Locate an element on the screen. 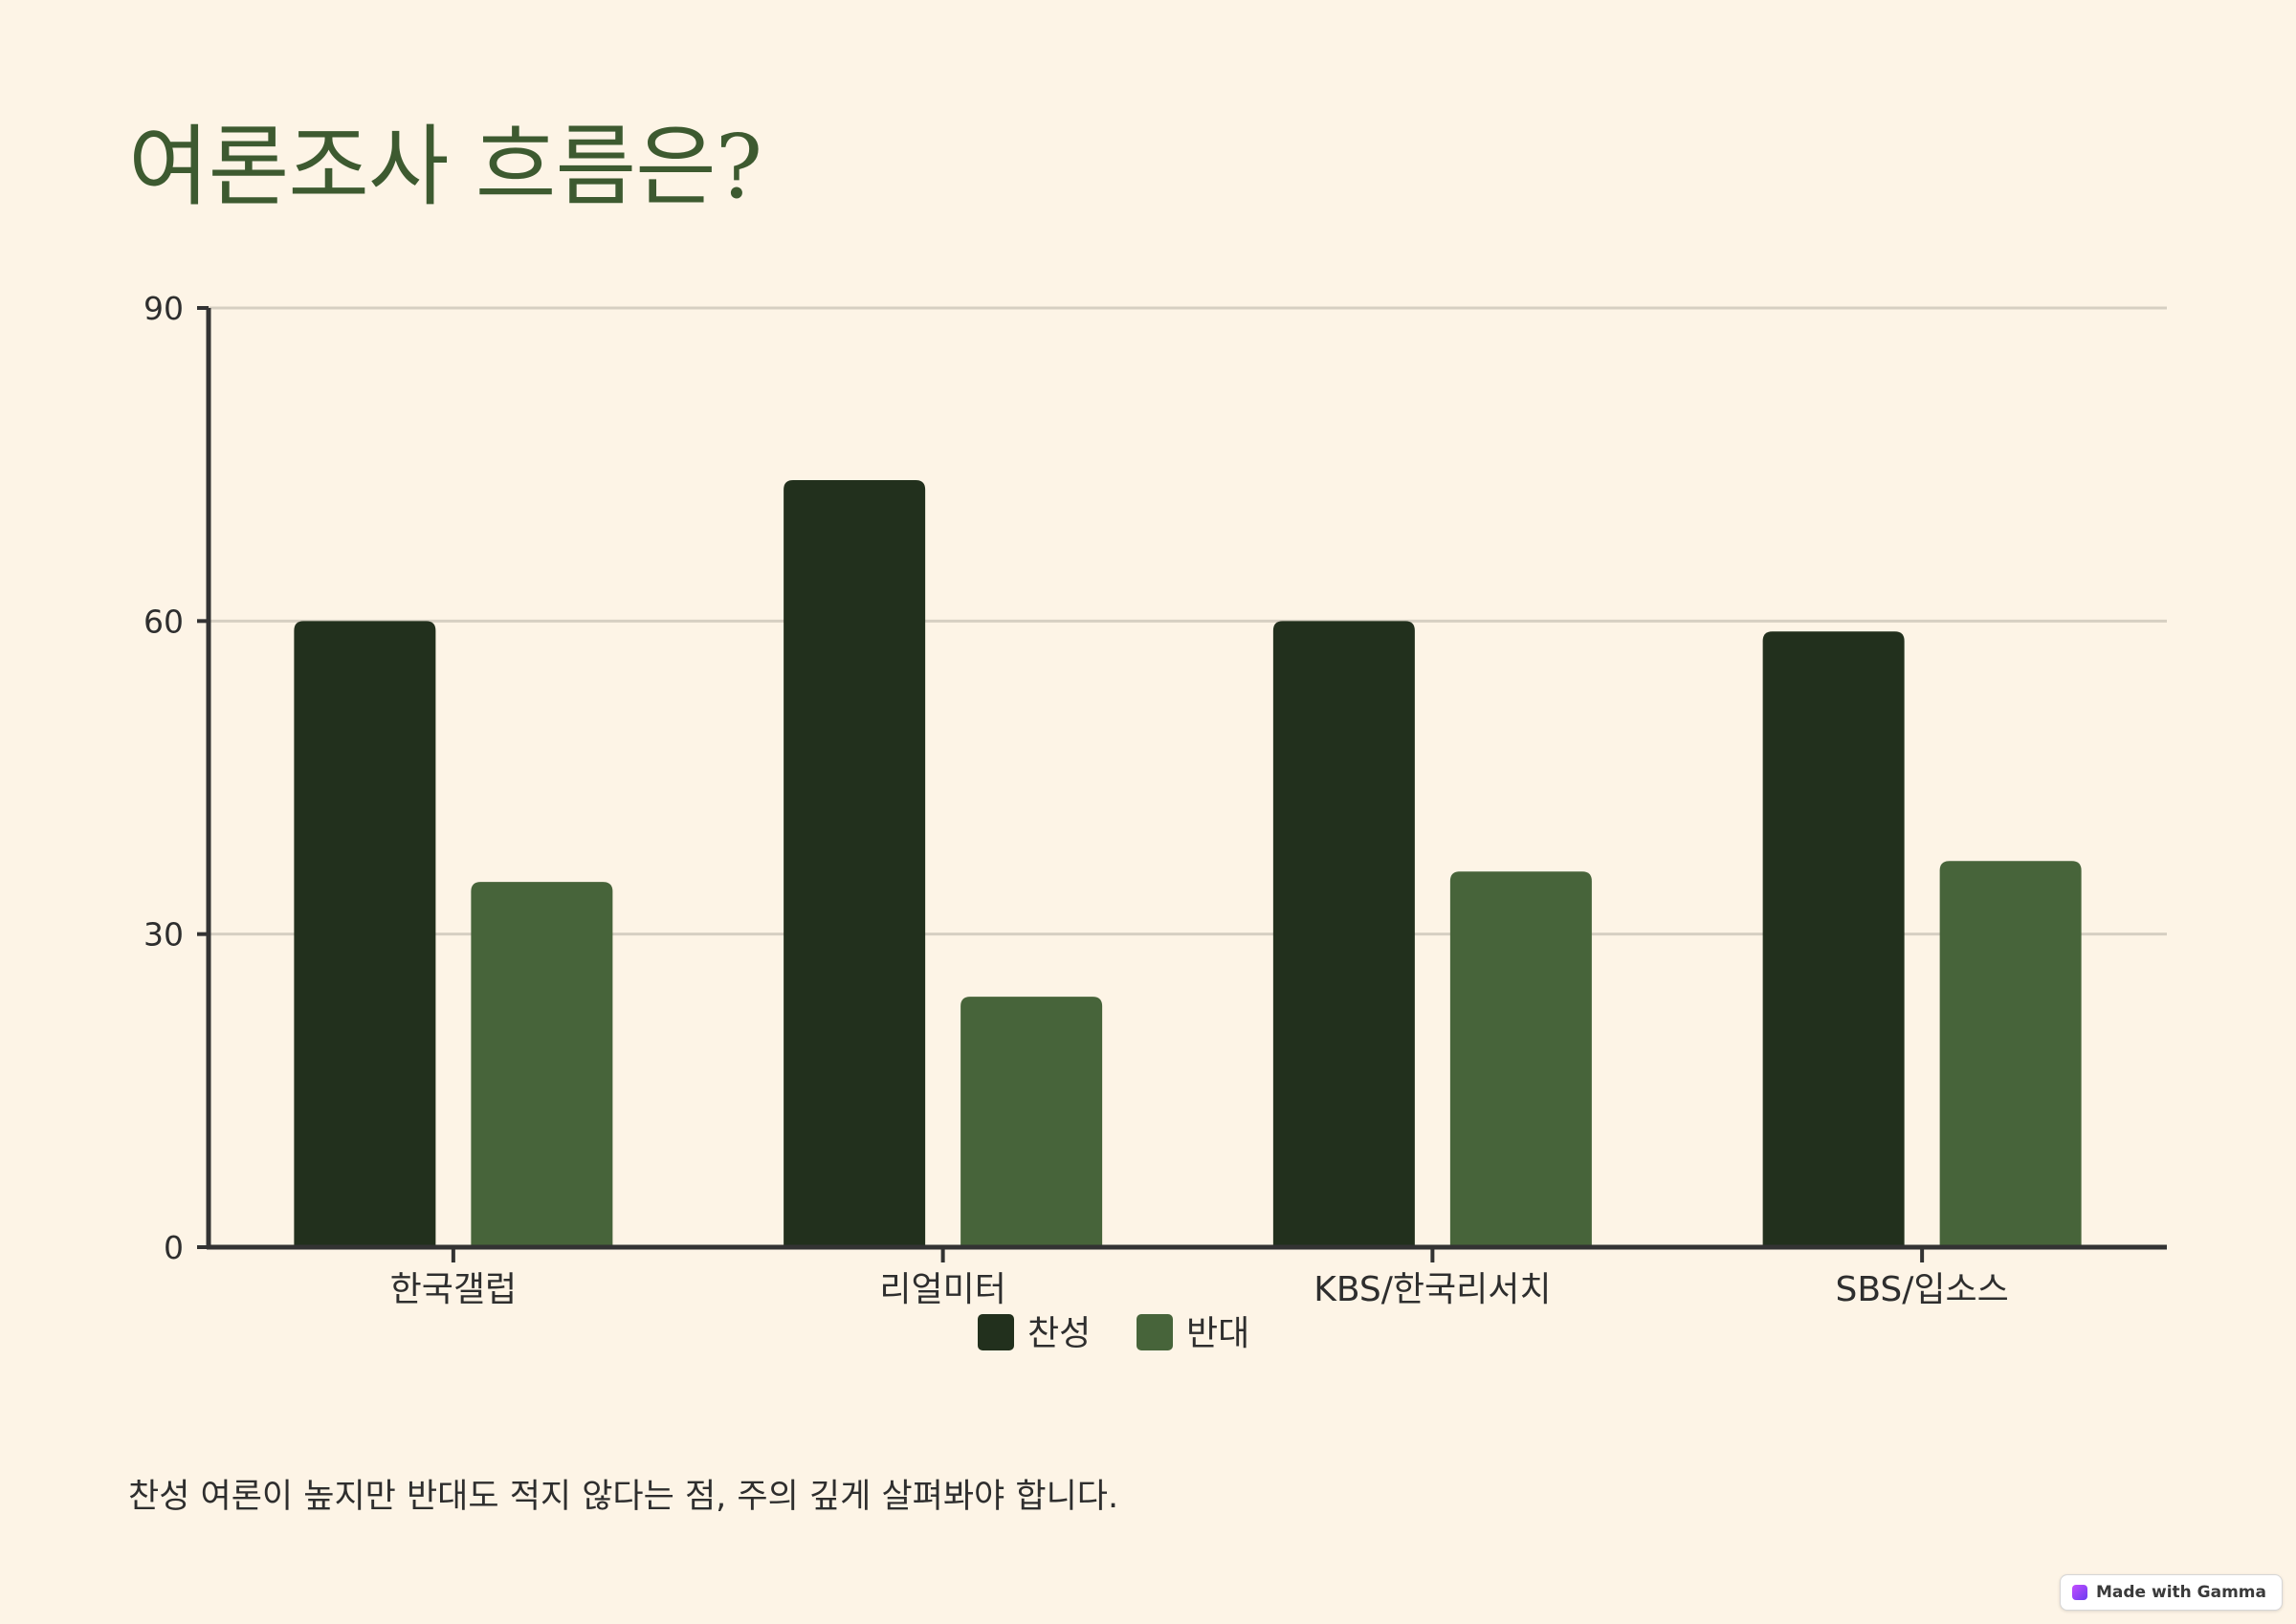 Image resolution: width=2296 pixels, height=1624 pixels. x-tick-label: 리얼미터 is located at coordinates (942, 1290).